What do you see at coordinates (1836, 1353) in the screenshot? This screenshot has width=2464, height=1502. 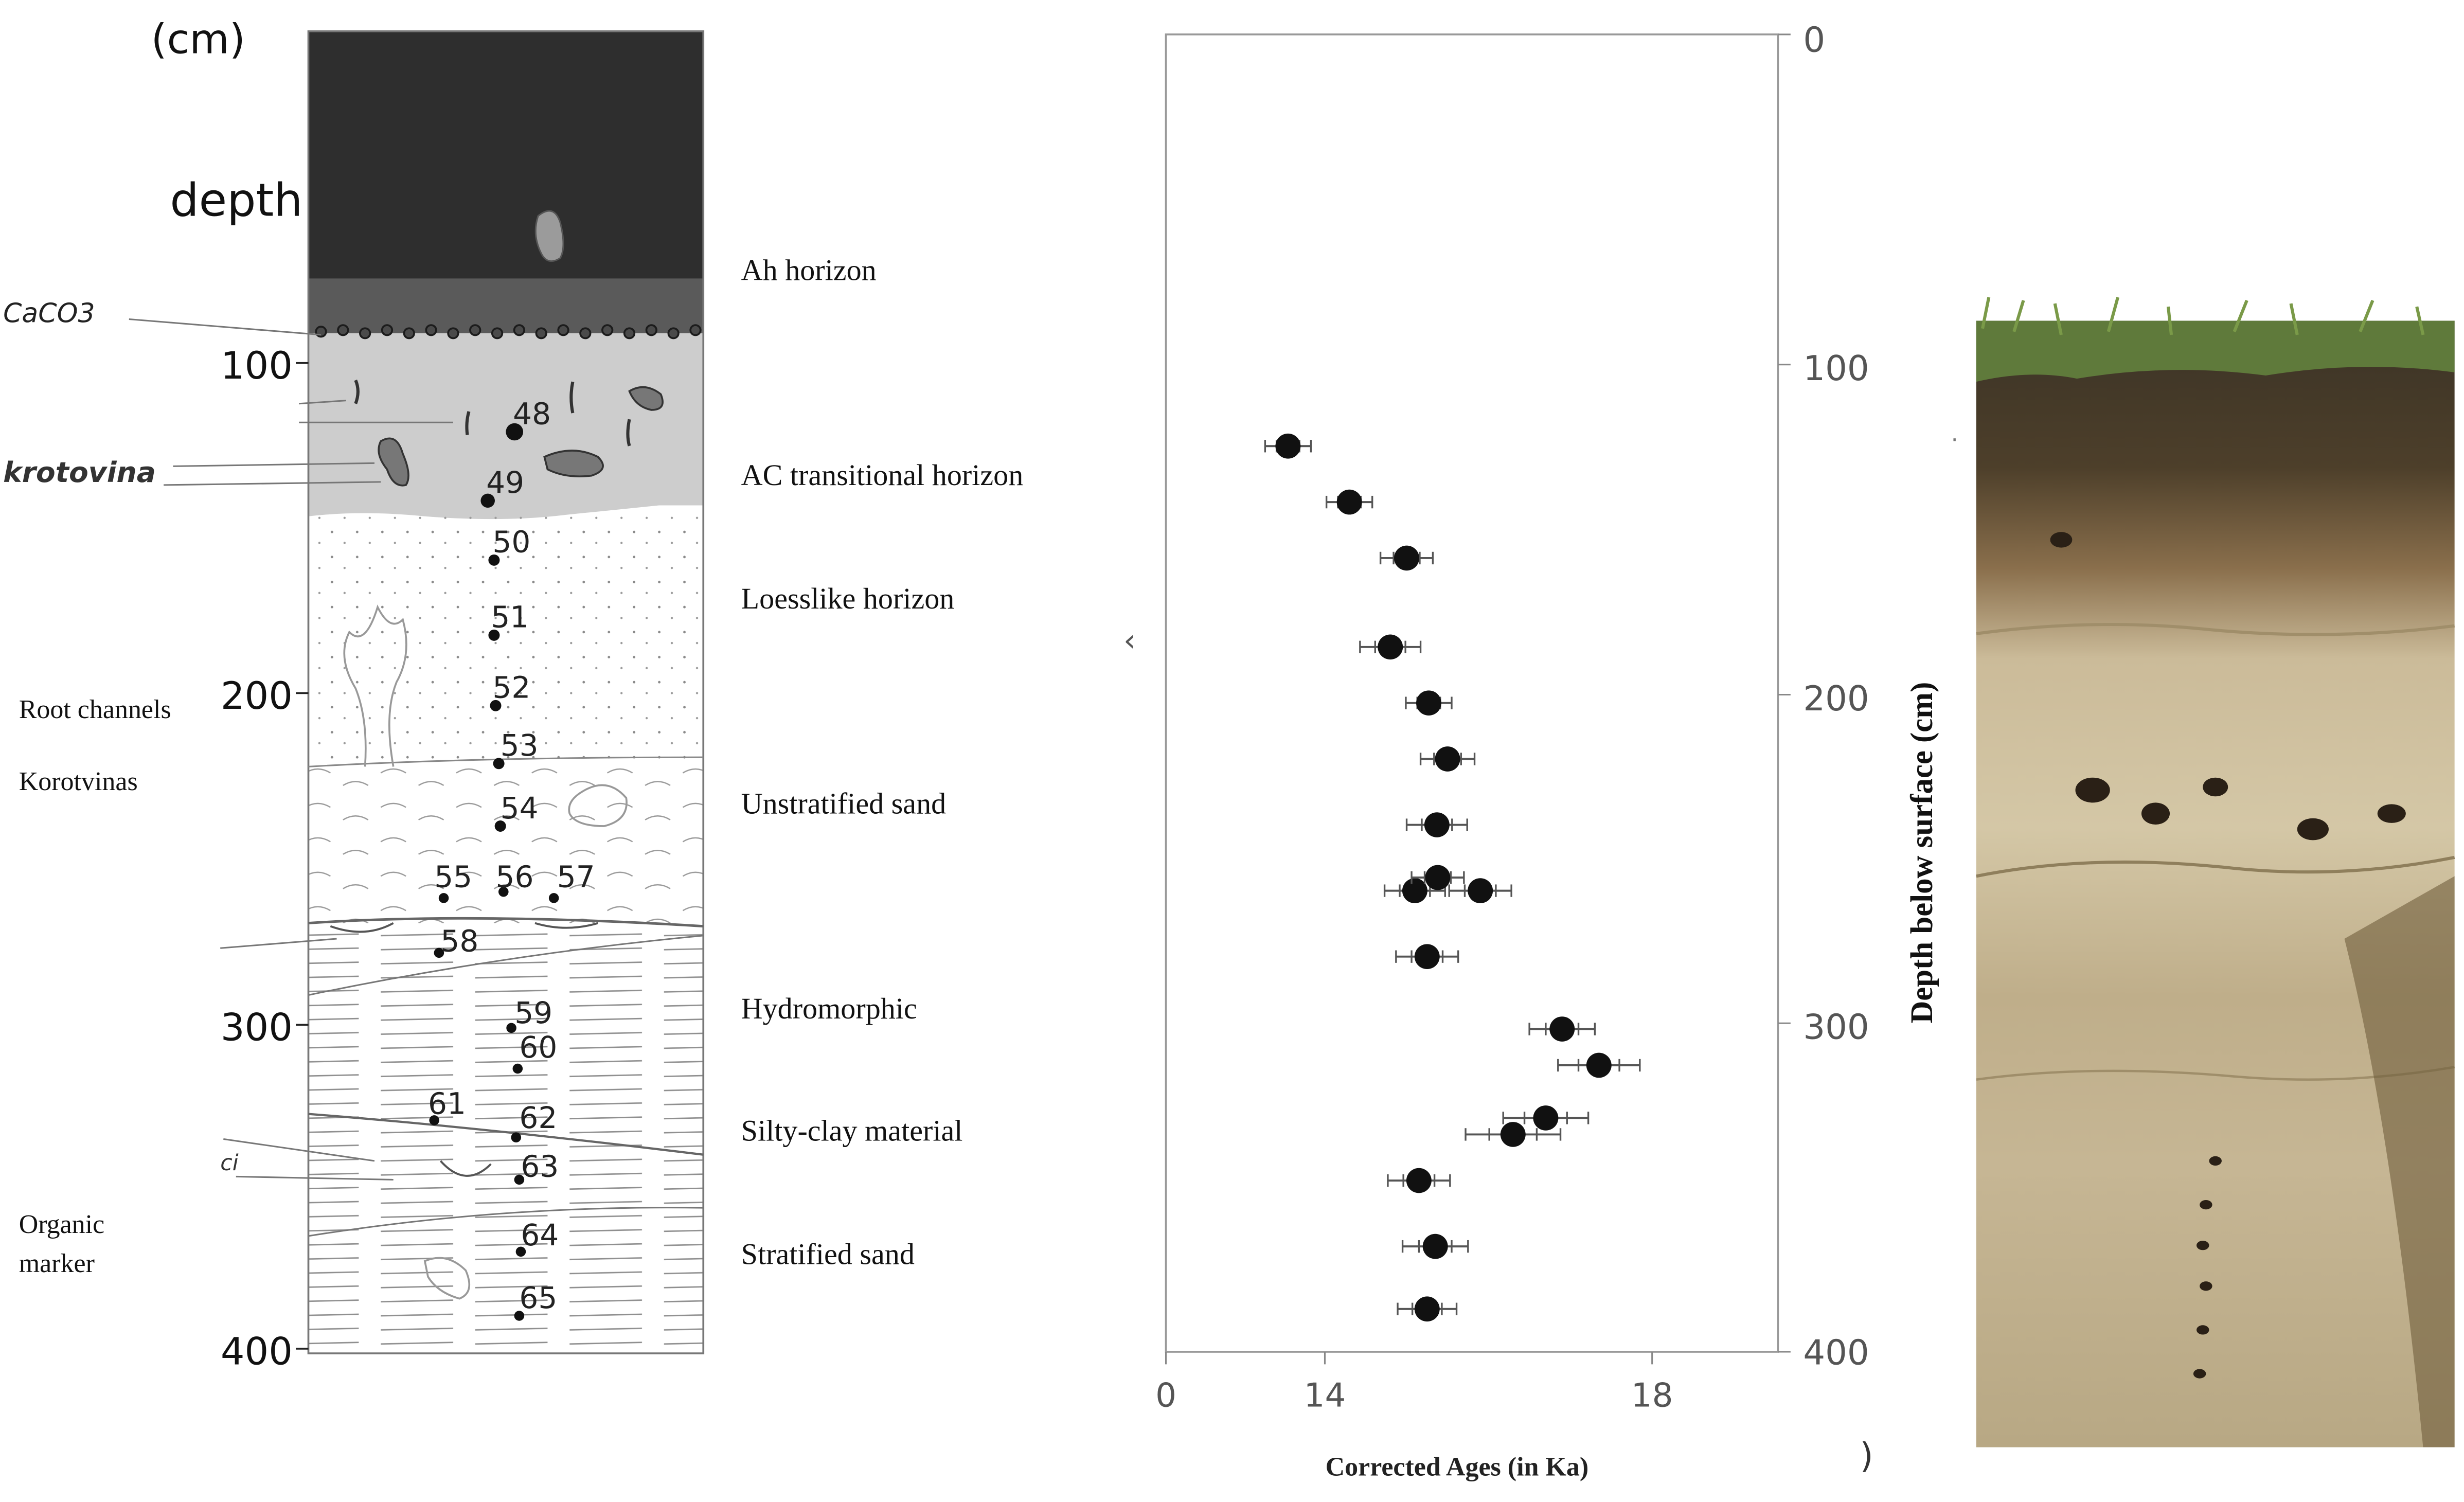 I see `y-tick-label-400: 400` at bounding box center [1836, 1353].